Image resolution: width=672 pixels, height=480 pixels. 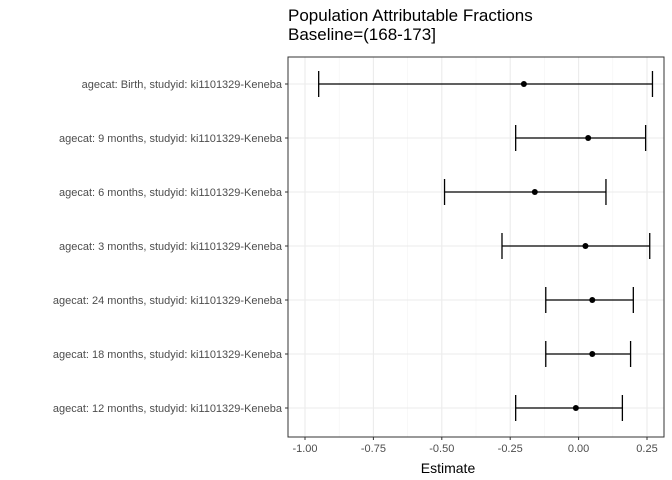 What do you see at coordinates (304, 449) in the screenshot?
I see `x-tick-label: -1.00` at bounding box center [304, 449].